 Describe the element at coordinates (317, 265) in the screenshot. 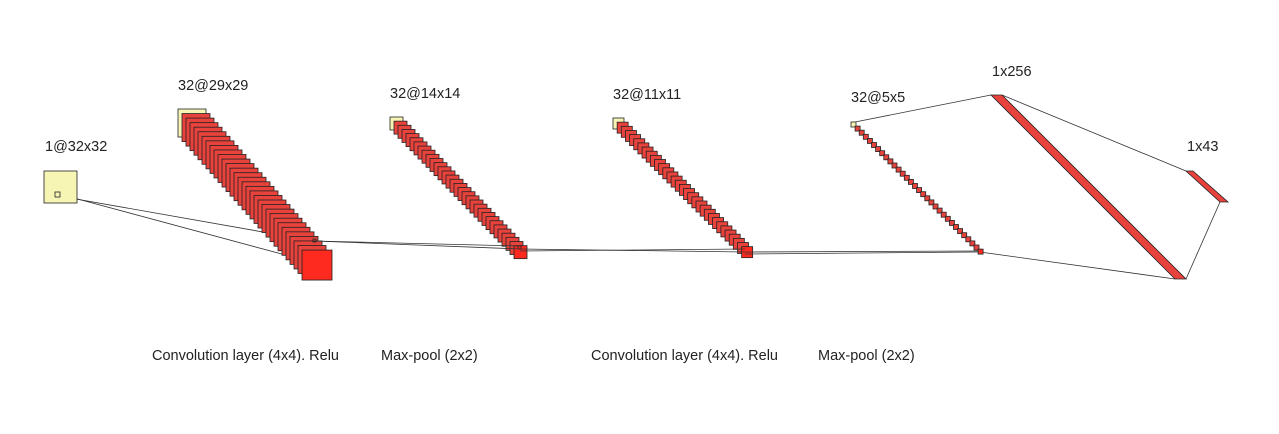

I see `conv1-feature-map` at that location.